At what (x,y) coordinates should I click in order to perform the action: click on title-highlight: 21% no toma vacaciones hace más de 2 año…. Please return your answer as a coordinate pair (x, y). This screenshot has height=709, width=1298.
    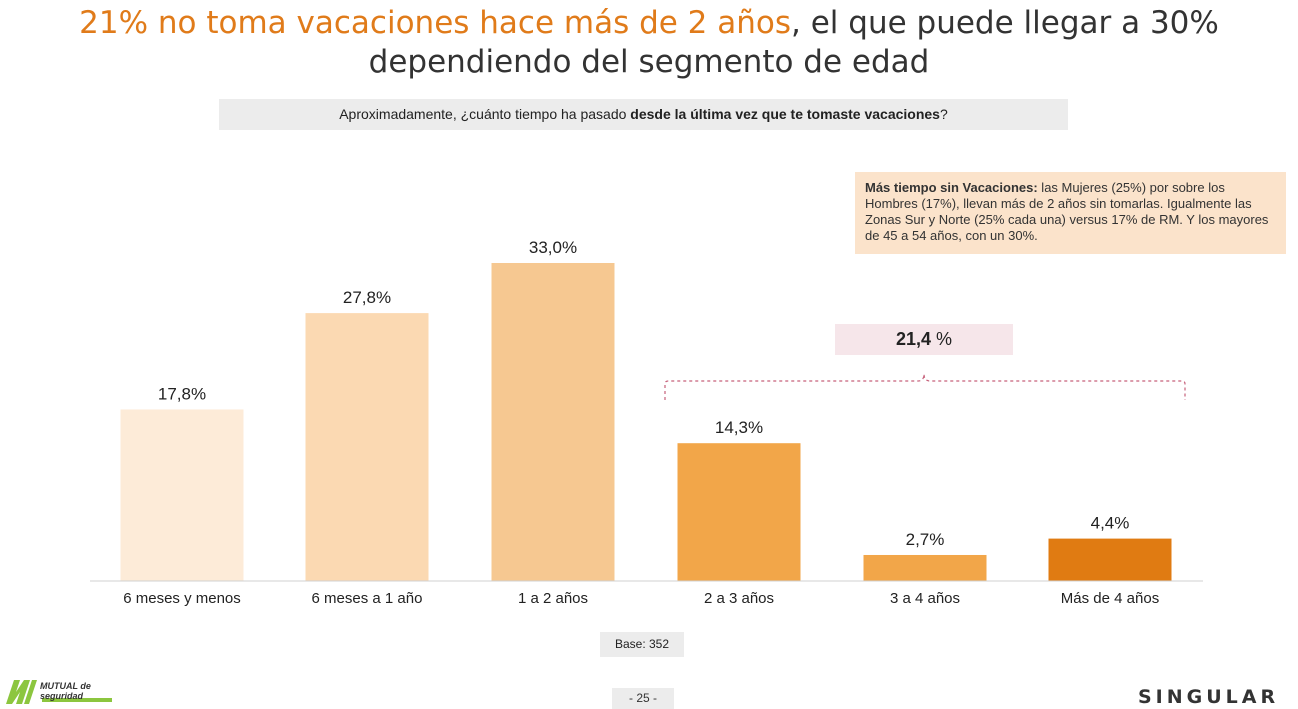
    Looking at the image, I should click on (435, 23).